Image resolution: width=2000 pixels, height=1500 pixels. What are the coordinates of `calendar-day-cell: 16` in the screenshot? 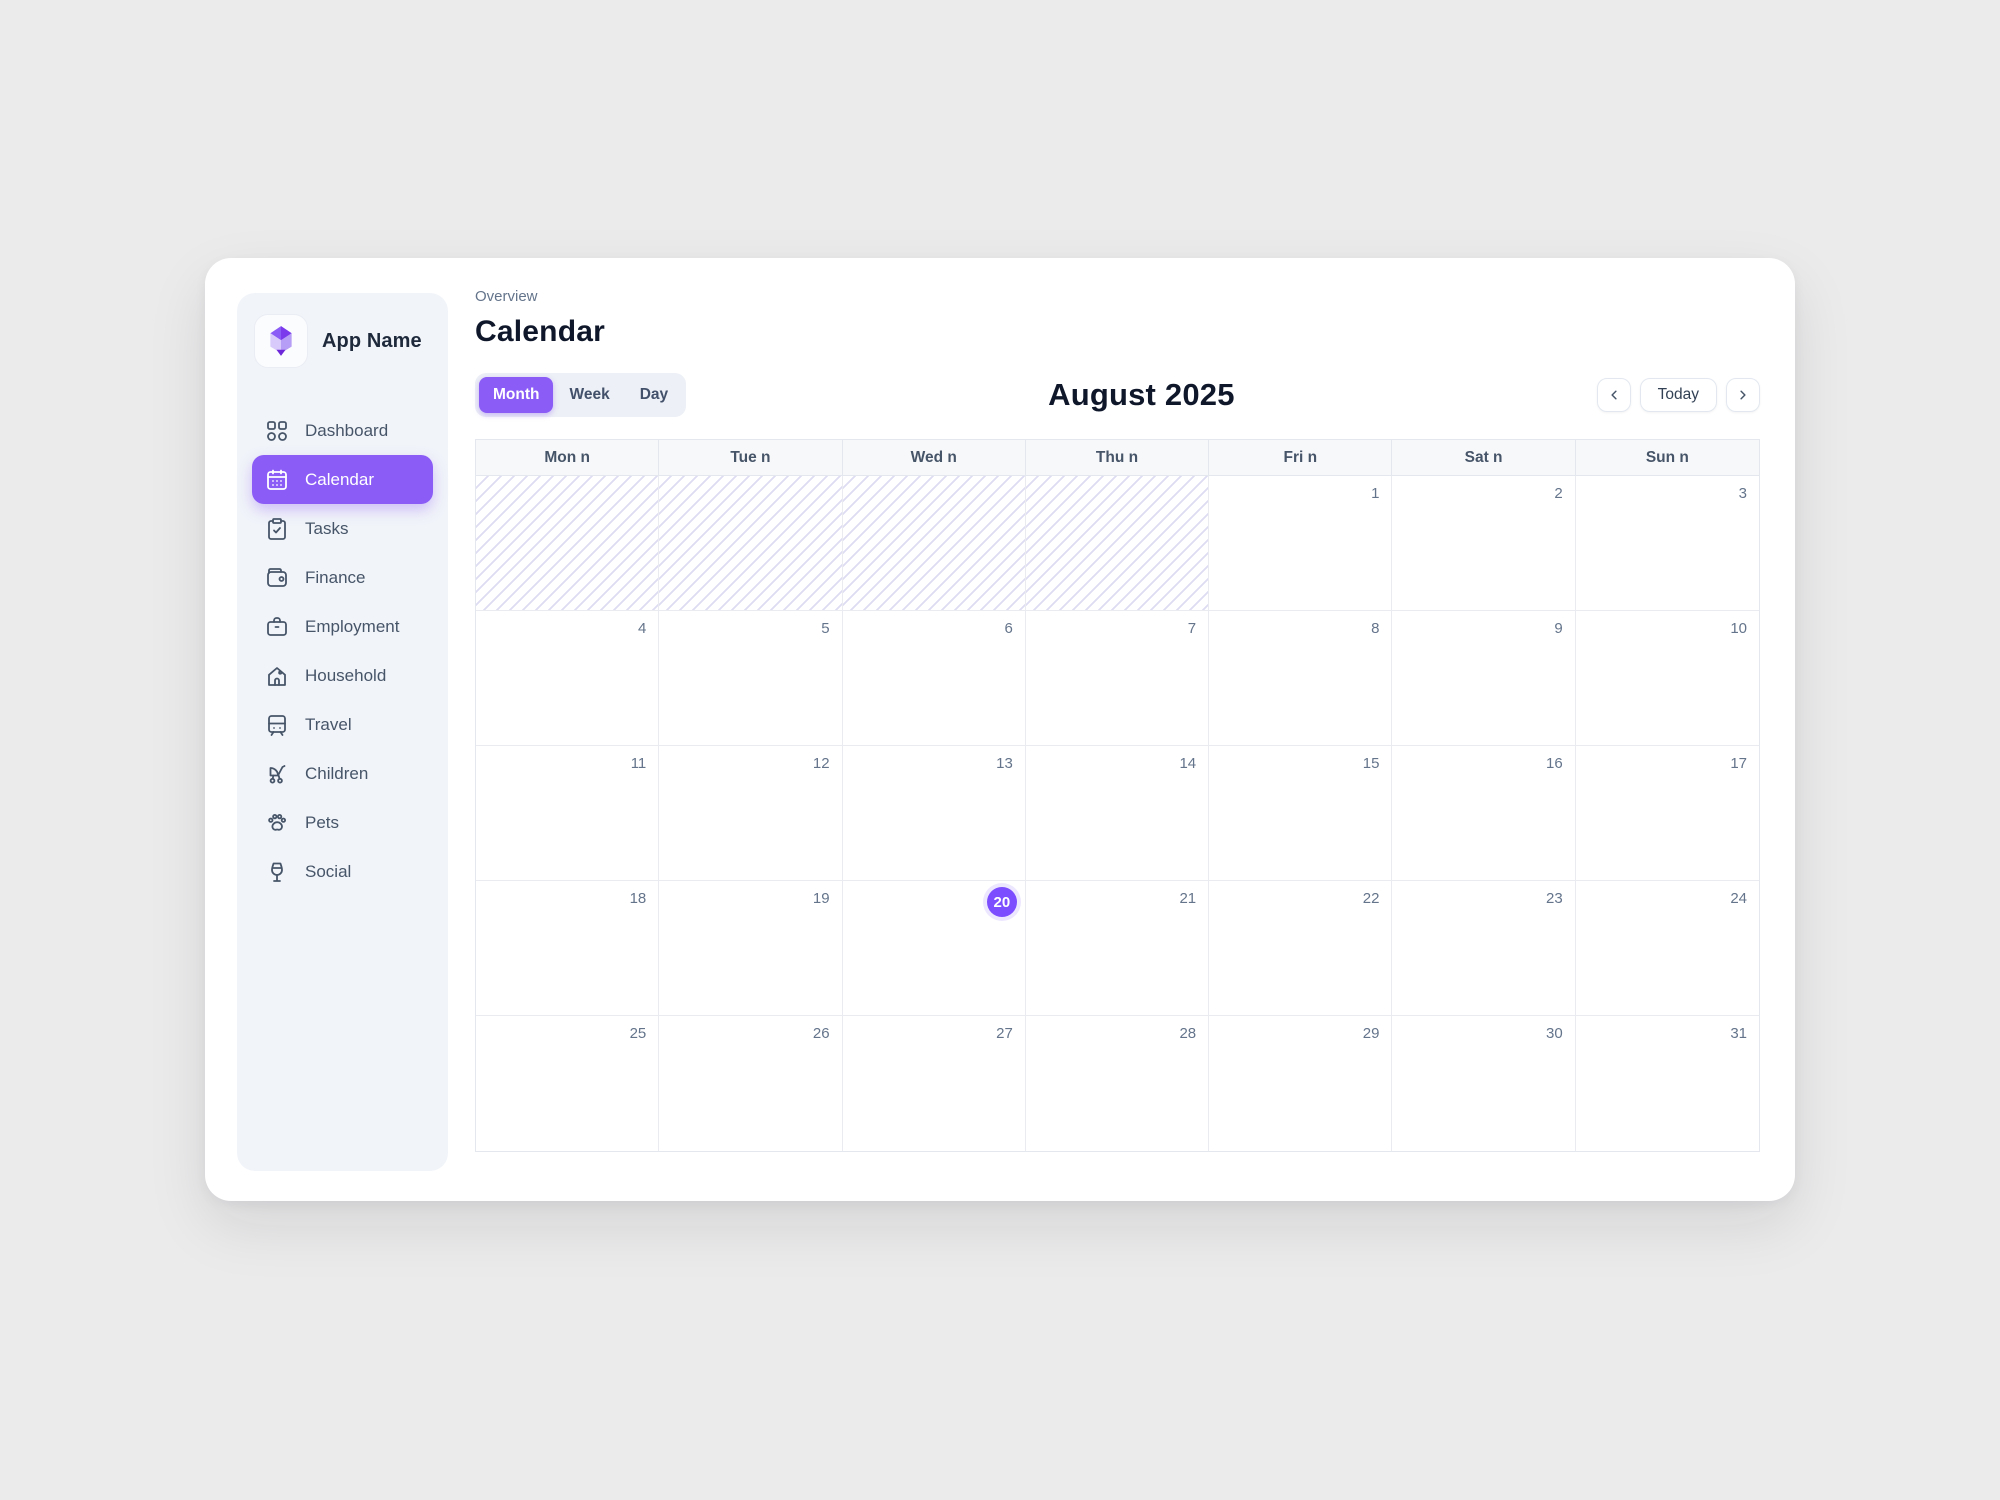 It's located at (1484, 813).